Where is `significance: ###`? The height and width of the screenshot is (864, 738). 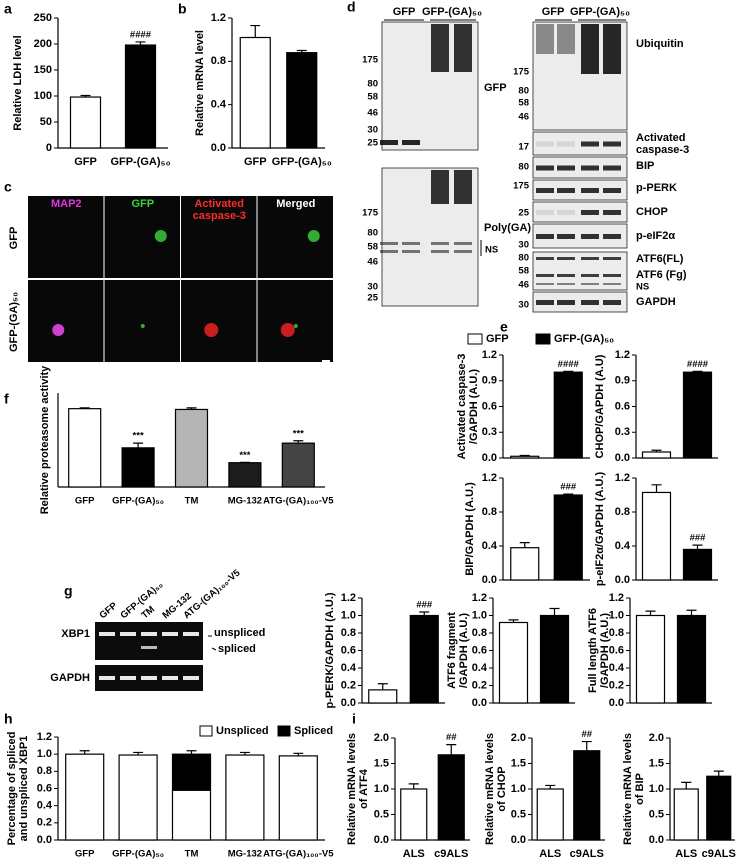
significance: ### is located at coordinates (568, 487).